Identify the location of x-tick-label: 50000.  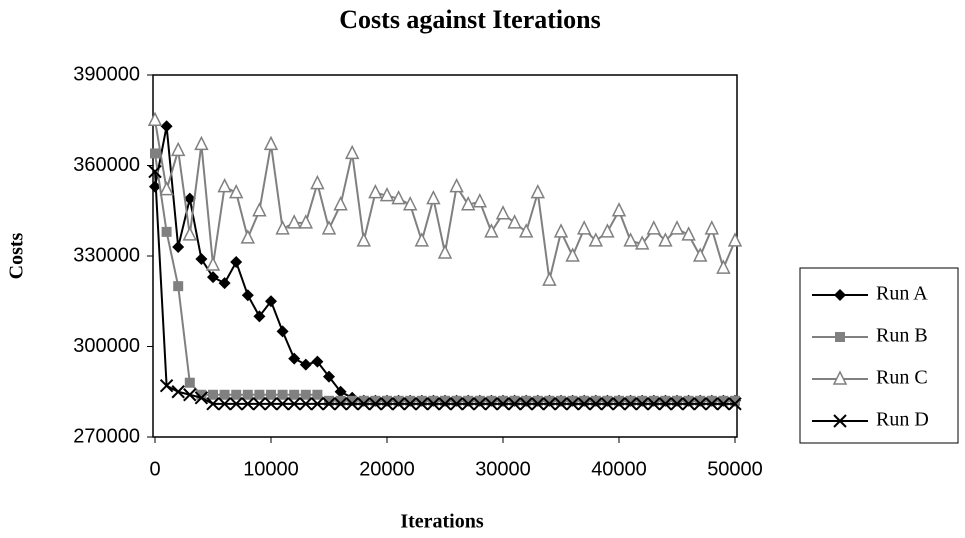
(735, 469).